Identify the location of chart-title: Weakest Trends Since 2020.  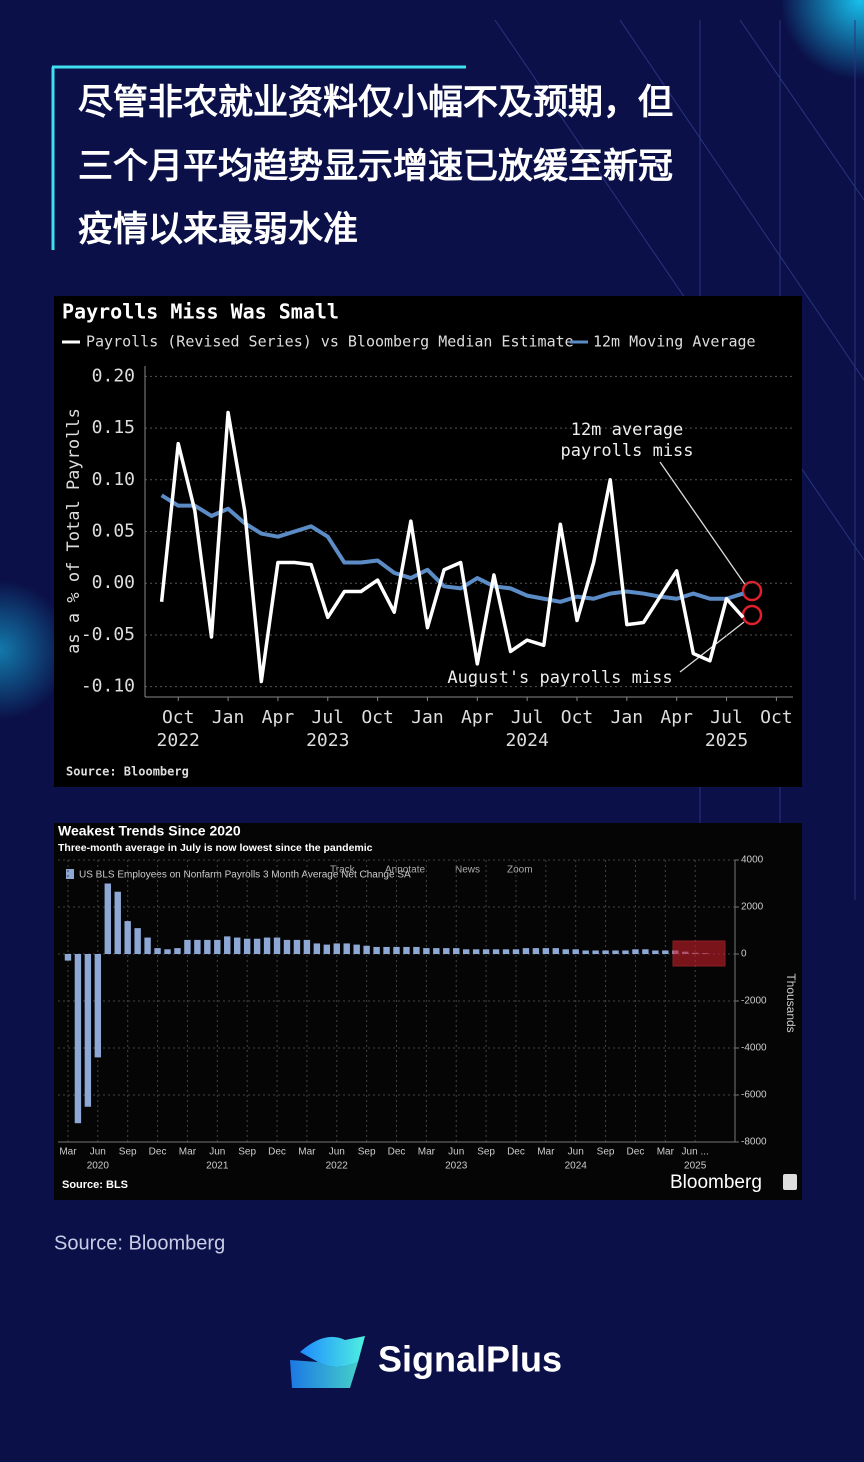
(149, 831).